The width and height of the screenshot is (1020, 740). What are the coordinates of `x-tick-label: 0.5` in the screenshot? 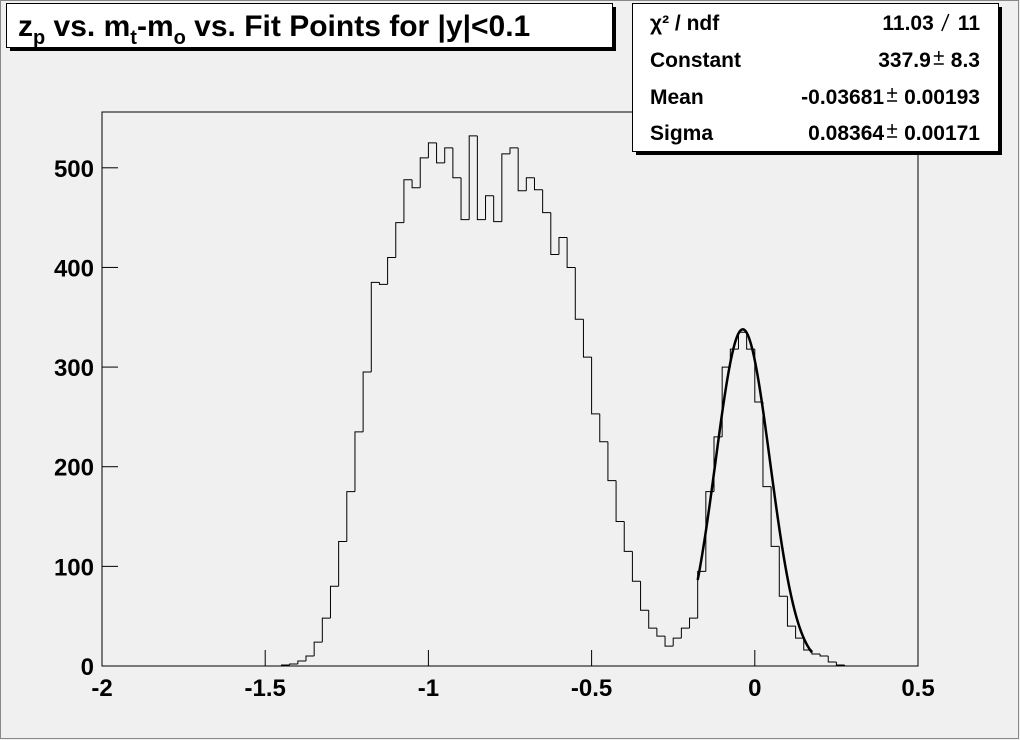 It's located at (917, 688).